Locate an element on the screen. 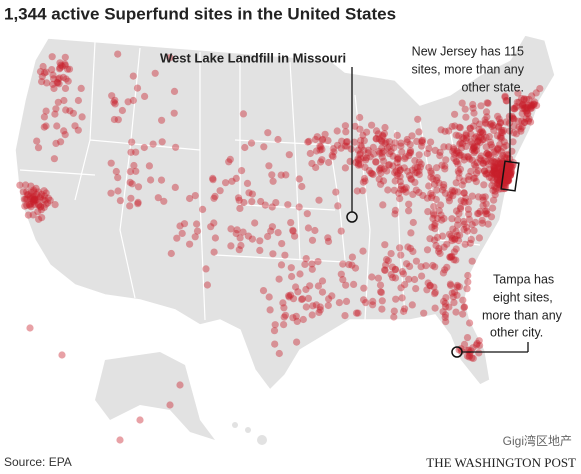  annotation: other city. is located at coordinates (516, 332).